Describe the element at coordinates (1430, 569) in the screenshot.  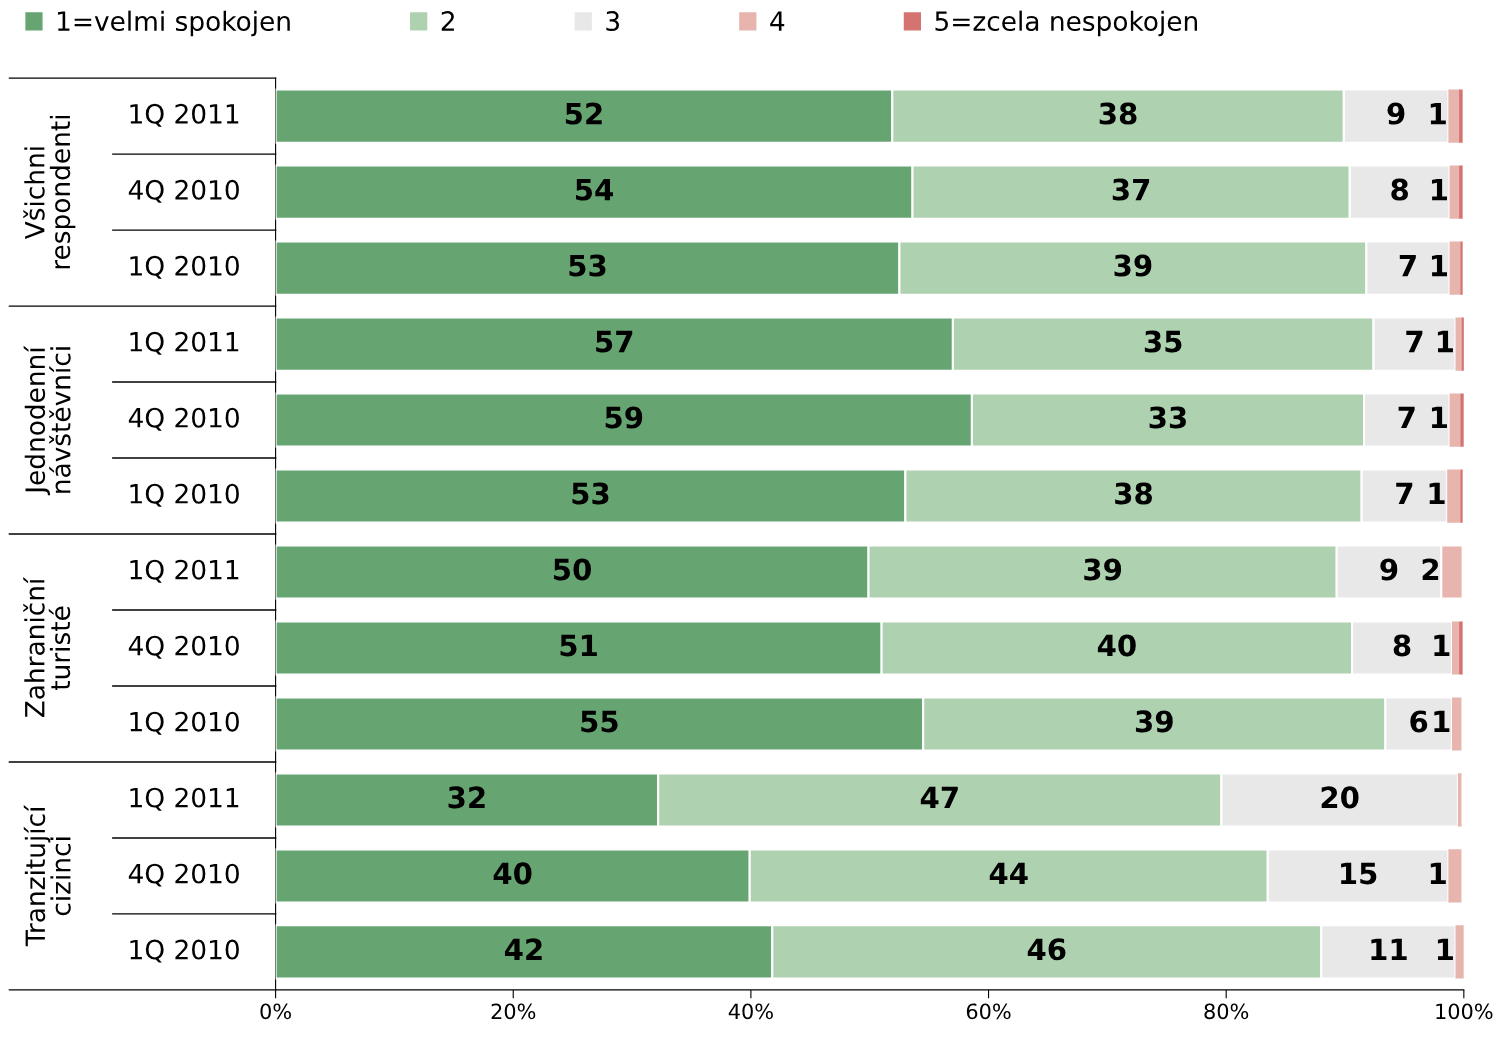
I see `data-label: 2` at that location.